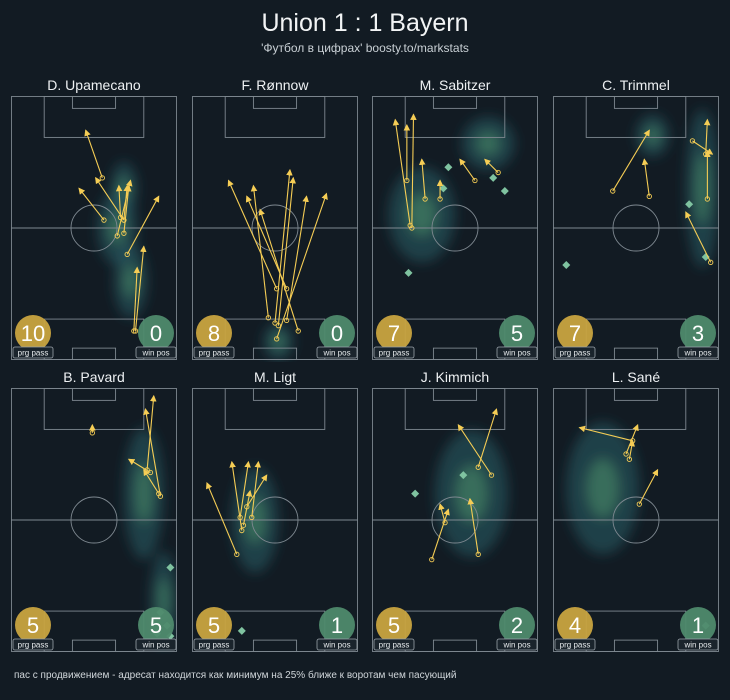 Image resolution: width=730 pixels, height=700 pixels. I want to click on pitch: 7 prg pass 3 win pos, so click(636, 228).